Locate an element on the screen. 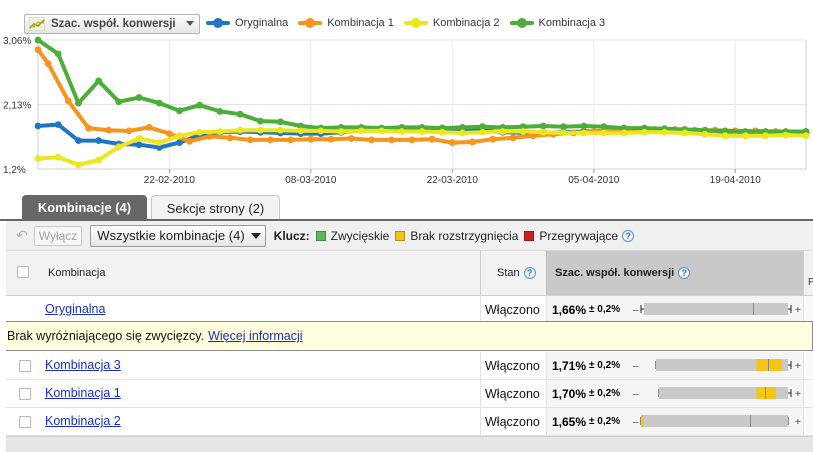 This screenshot has height=452, width=813. table-row-original: Oryginalna Włączono 1,66% ± 0,2% – + is located at coordinates (409, 310).